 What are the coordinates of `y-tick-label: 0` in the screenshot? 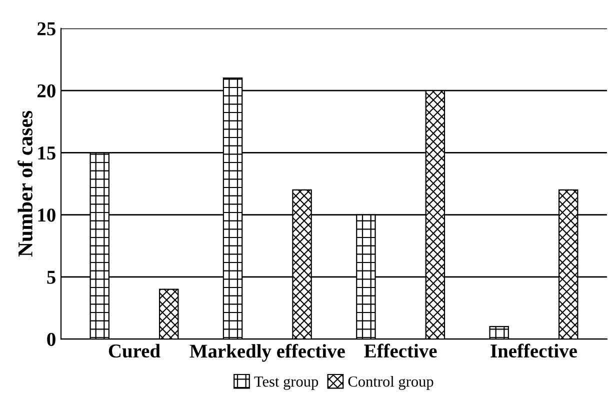 It's located at (51, 339).